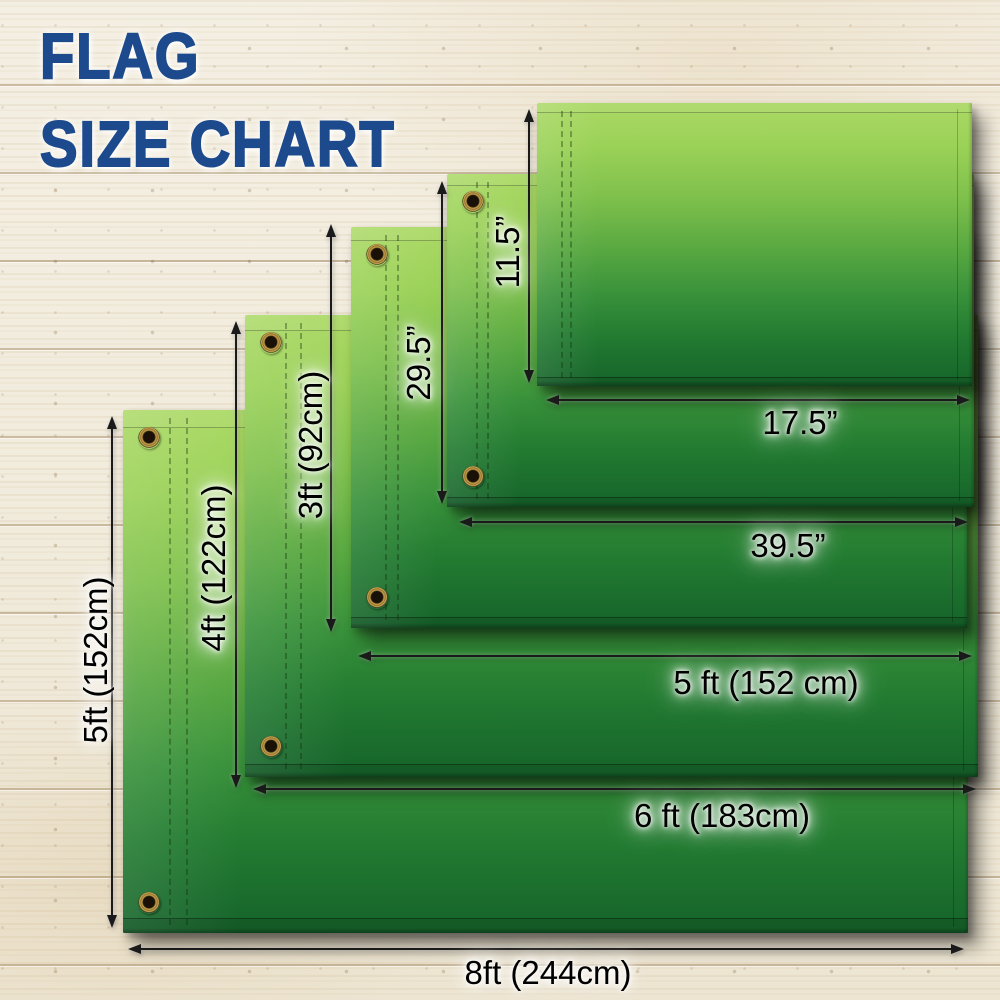  What do you see at coordinates (95, 660) in the screenshot?
I see `height-dimension-label: 5ft (152cm)` at bounding box center [95, 660].